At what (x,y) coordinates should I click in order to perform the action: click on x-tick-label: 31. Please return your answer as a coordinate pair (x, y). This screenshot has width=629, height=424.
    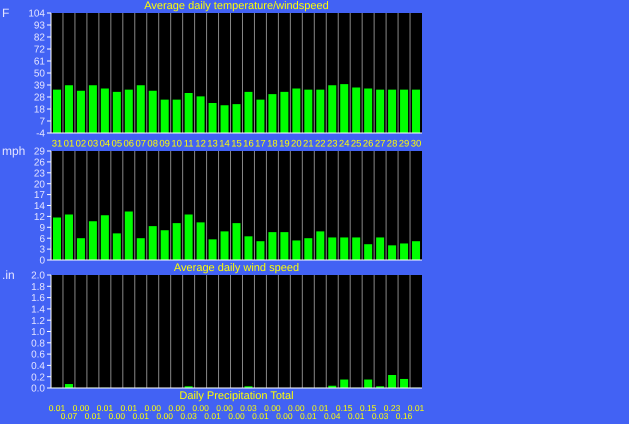
    Looking at the image, I should click on (57, 144).